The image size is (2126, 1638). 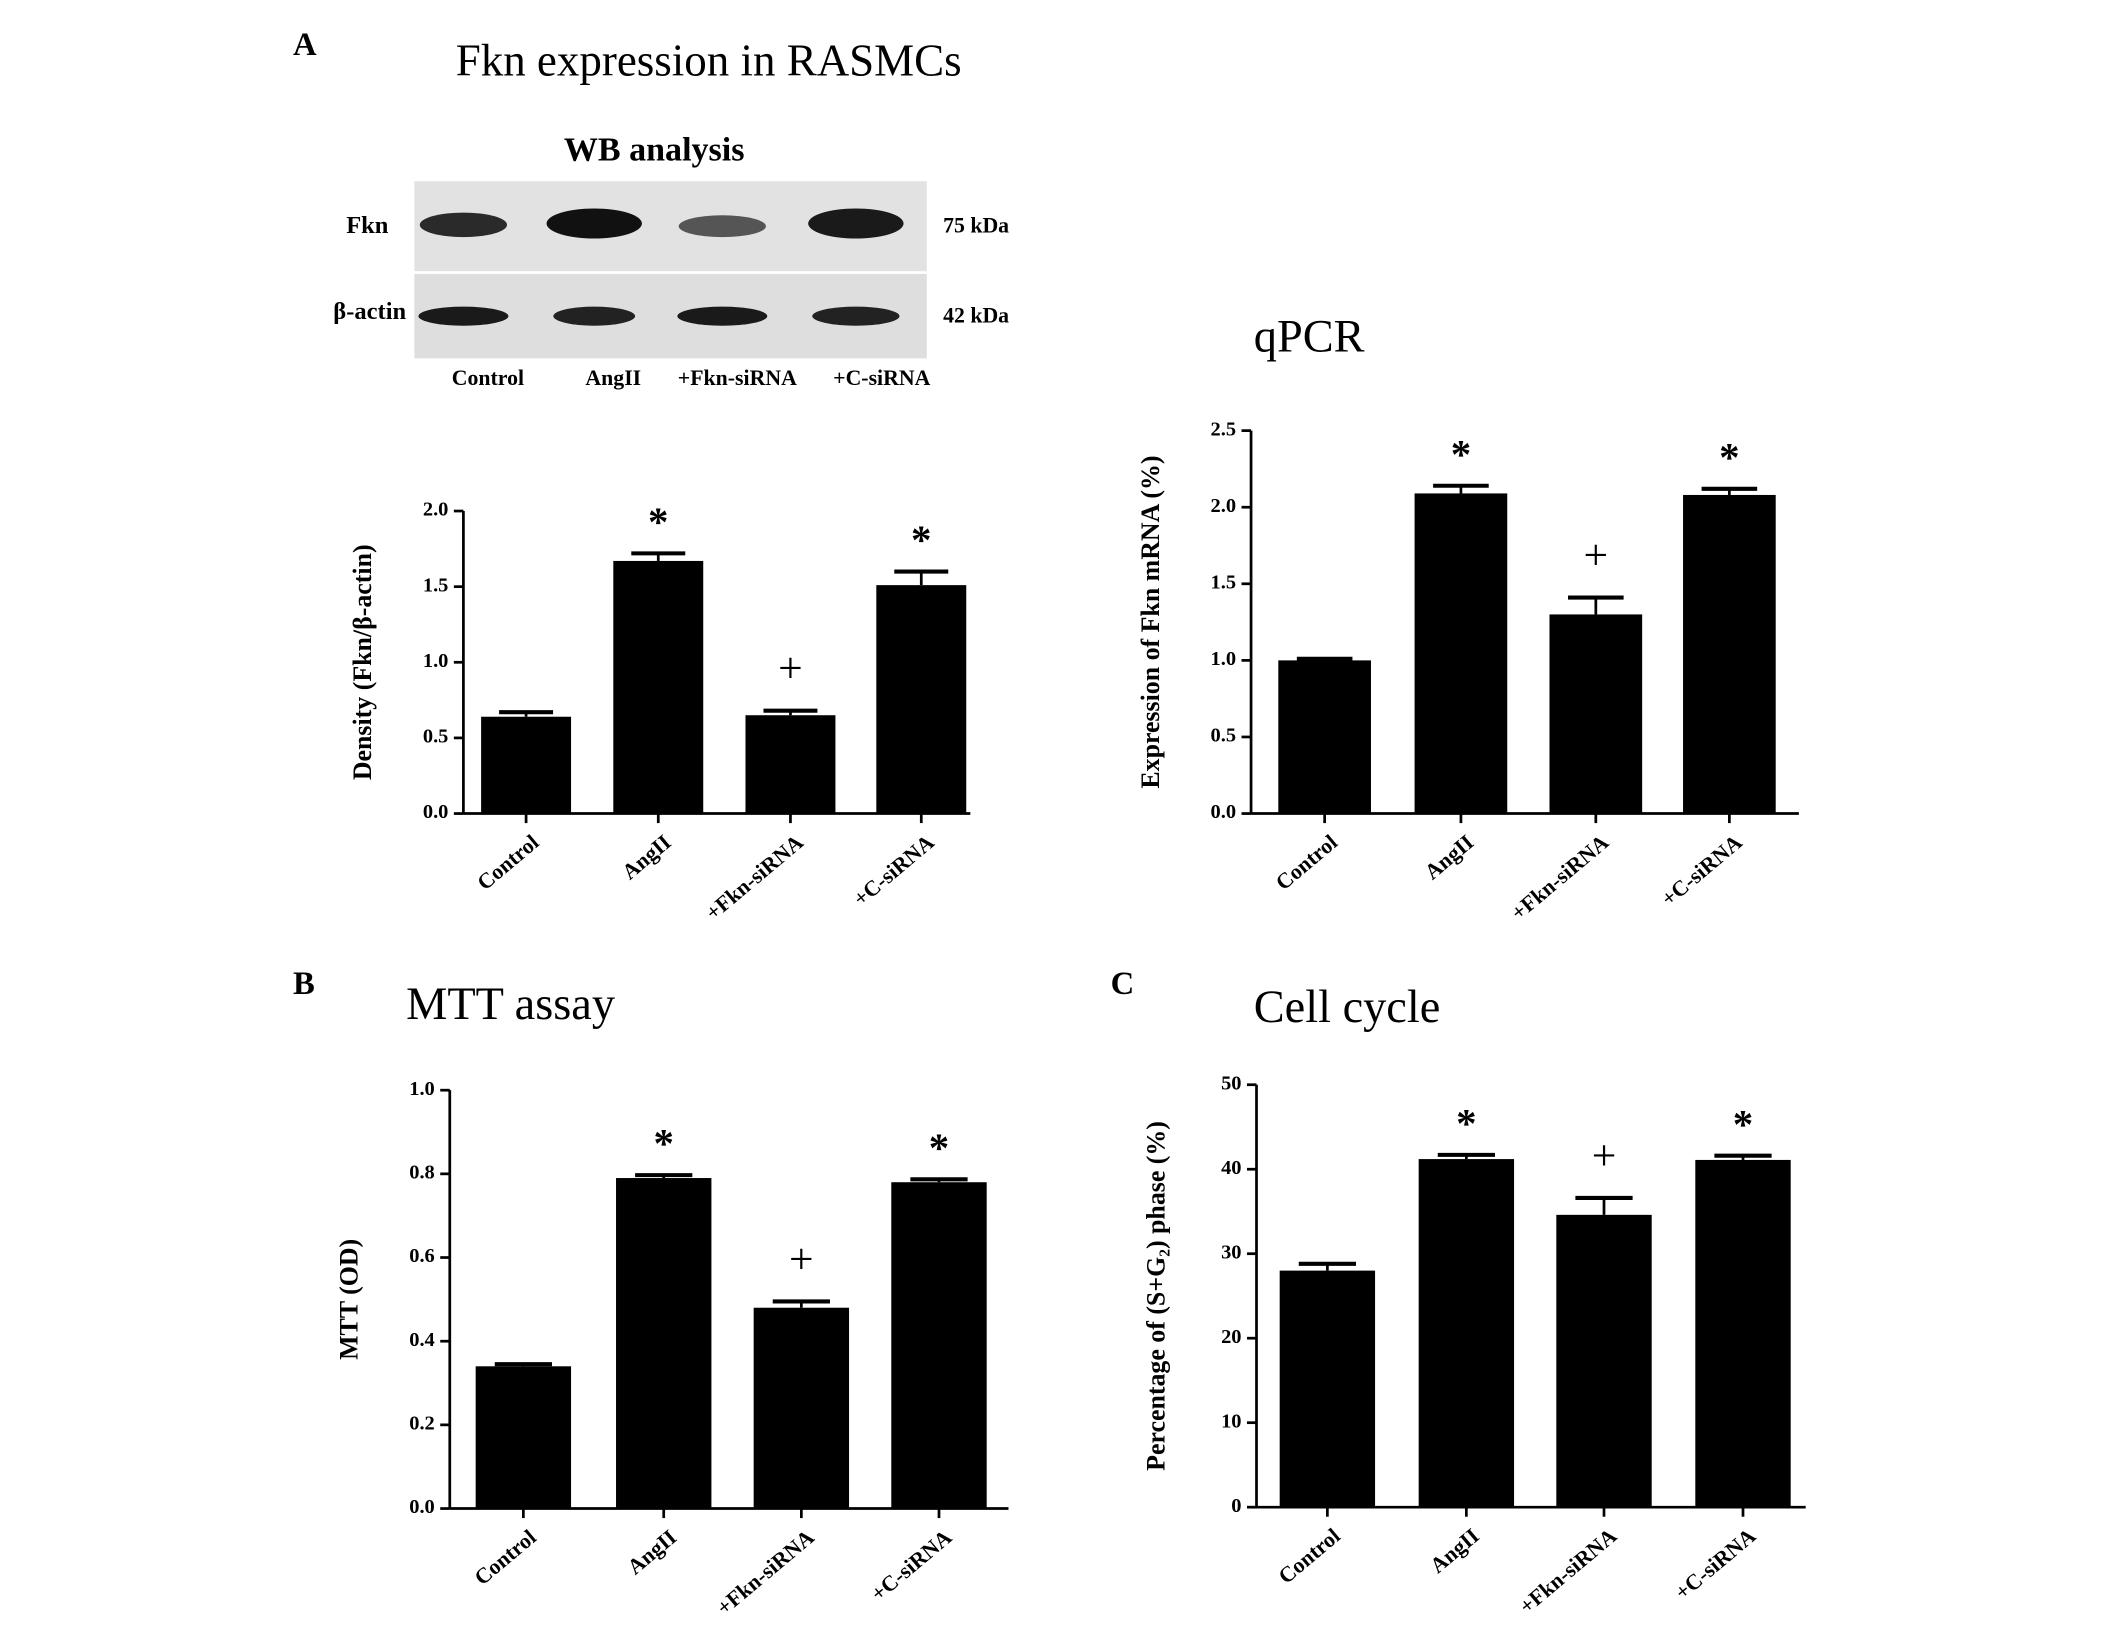 I want to click on blot-row-label: β-actin, so click(x=369, y=311).